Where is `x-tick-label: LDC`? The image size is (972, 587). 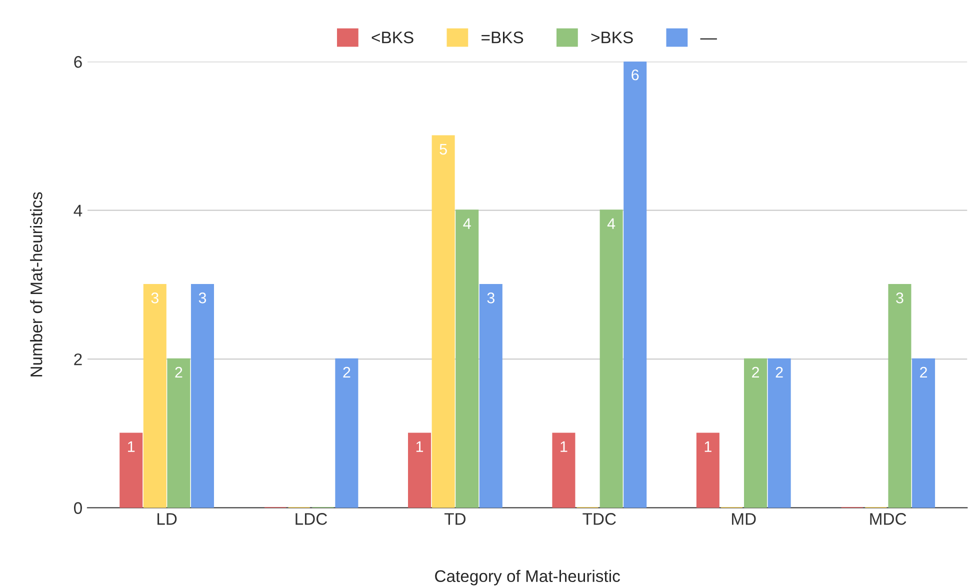
x-tick-label: LDC is located at coordinates (312, 519).